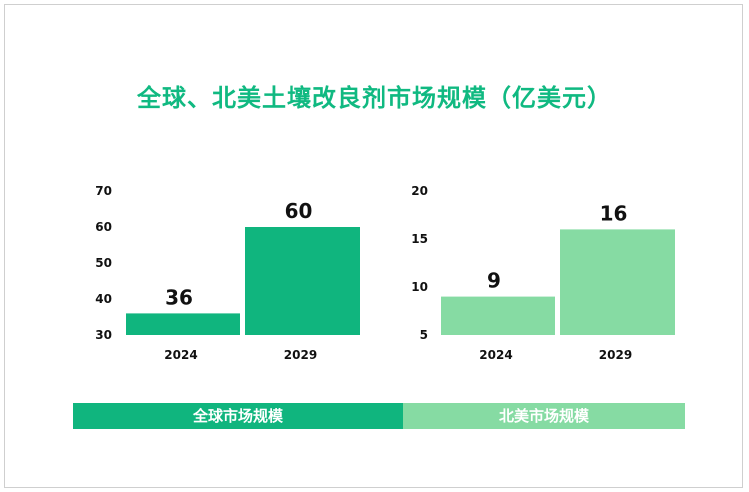  What do you see at coordinates (419, 191) in the screenshot?
I see `y-tick-label: 20` at bounding box center [419, 191].